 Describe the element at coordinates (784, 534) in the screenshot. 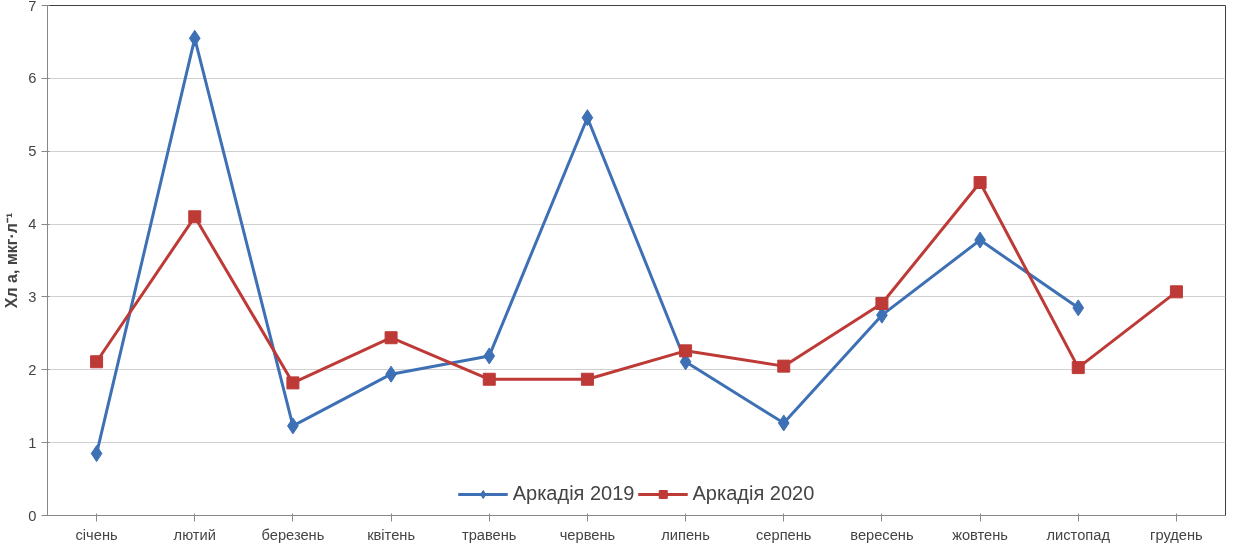

I see `x-tick-label: серпень` at that location.